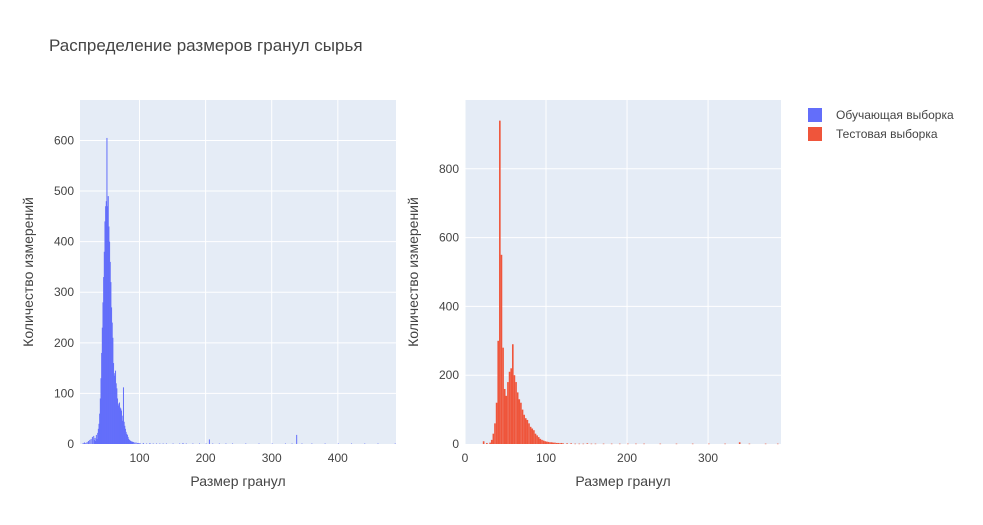 This screenshot has width=983, height=525. I want to click on legend: Обучающая выборка Тестовая выборка, so click(881, 124).